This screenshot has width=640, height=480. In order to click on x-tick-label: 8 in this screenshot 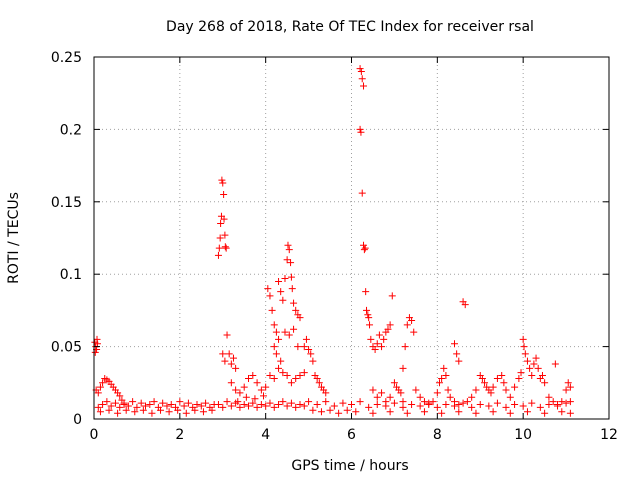, I will do `click(437, 435)`.